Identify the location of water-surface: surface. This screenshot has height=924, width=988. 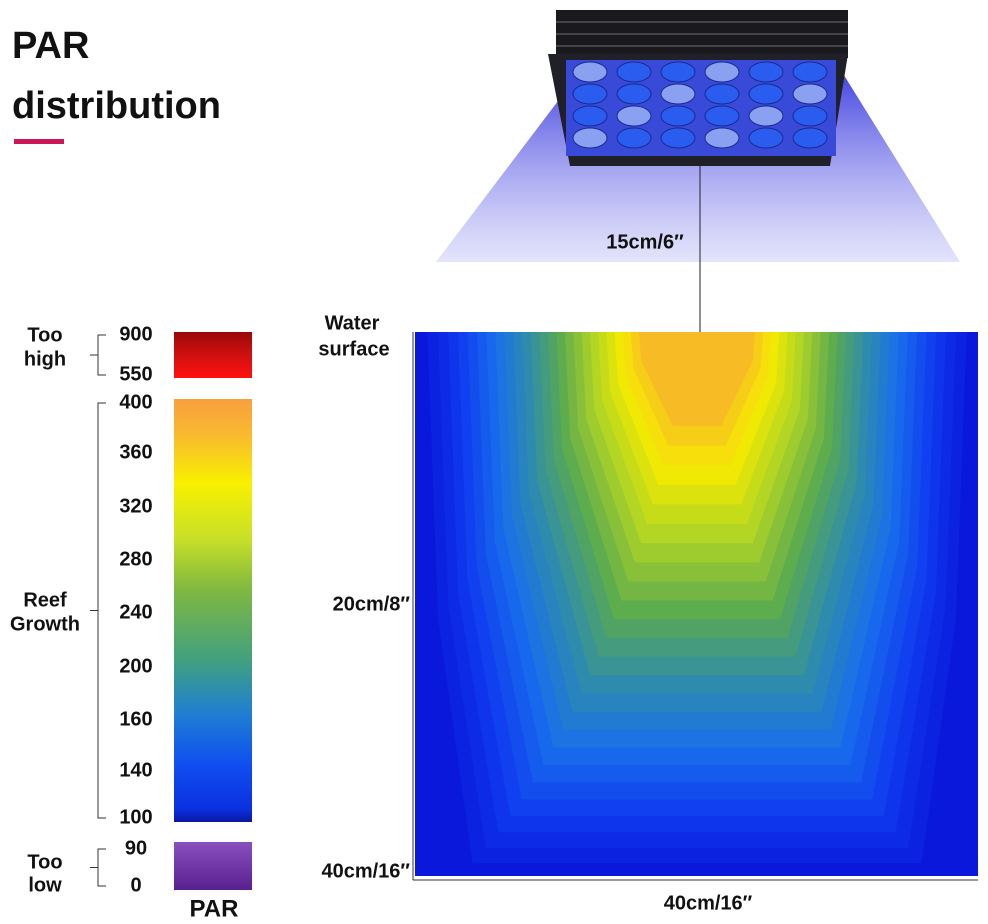
(353, 349).